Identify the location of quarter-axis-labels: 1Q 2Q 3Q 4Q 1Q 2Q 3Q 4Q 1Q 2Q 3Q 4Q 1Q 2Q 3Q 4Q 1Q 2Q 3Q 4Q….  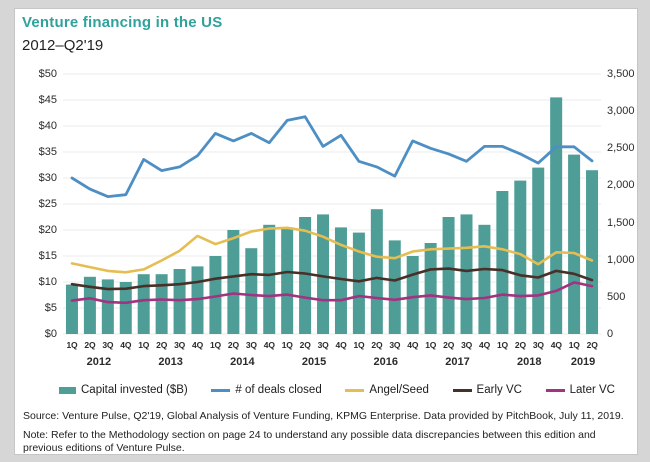
(332, 345).